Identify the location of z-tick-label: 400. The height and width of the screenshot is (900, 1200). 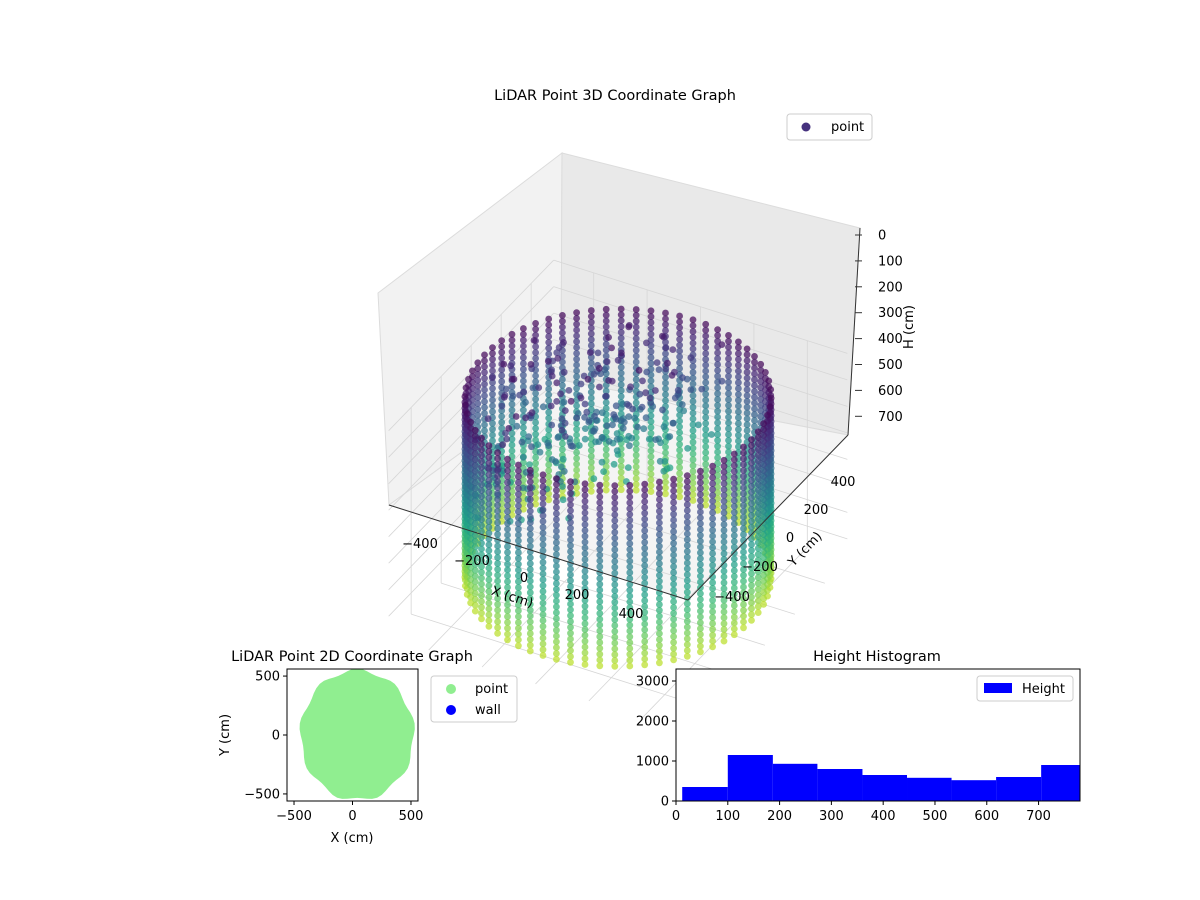
(890, 339).